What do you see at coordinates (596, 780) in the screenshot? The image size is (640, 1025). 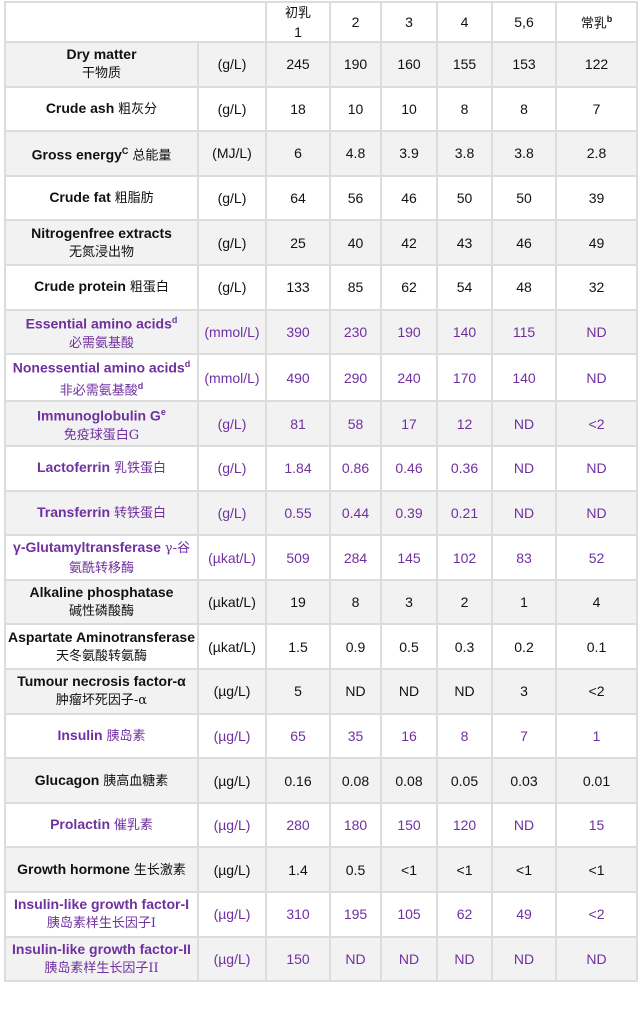 I see `value-cell: 0.01` at bounding box center [596, 780].